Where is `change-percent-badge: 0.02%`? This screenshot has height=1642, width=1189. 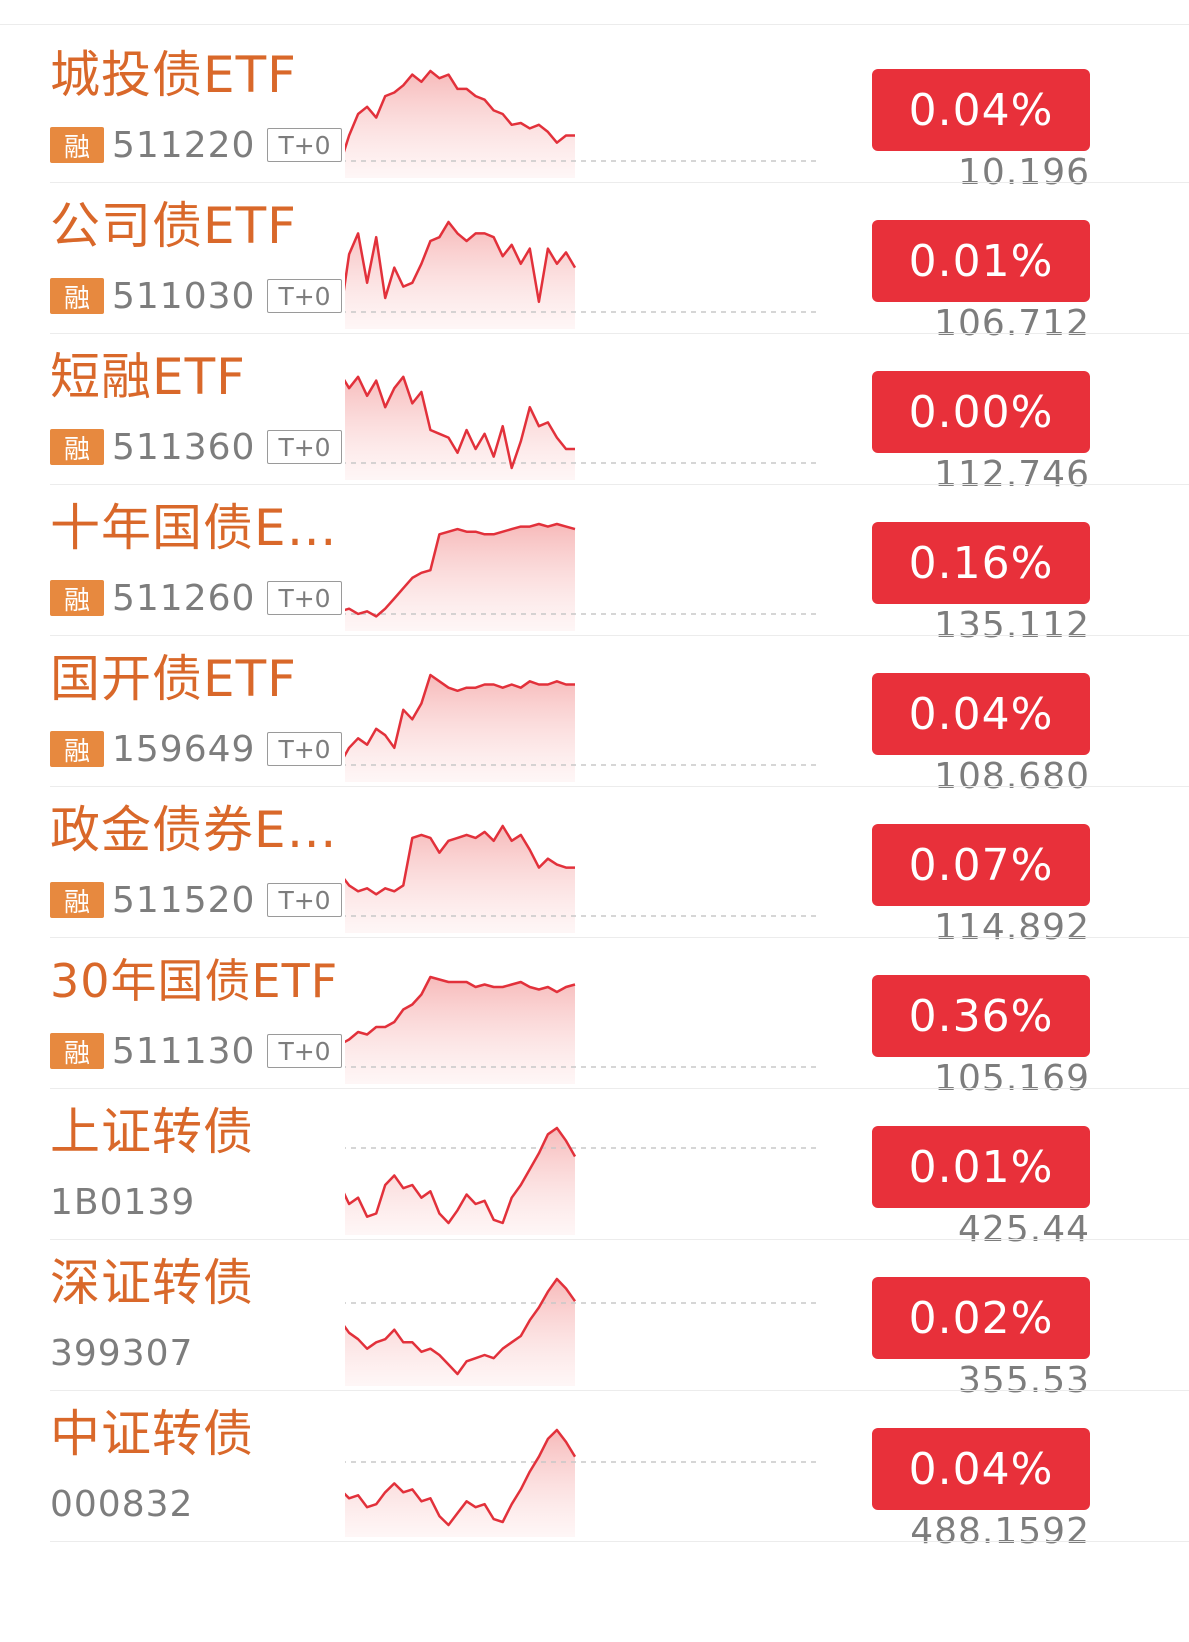 change-percent-badge: 0.02% is located at coordinates (981, 1318).